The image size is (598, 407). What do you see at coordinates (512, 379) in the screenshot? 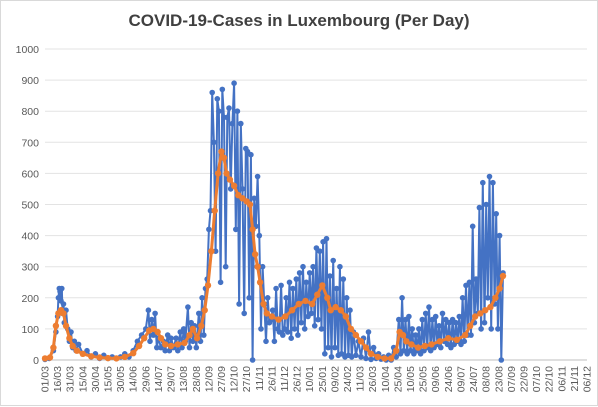
I see `x-tick-label: 07/09` at bounding box center [512, 379].